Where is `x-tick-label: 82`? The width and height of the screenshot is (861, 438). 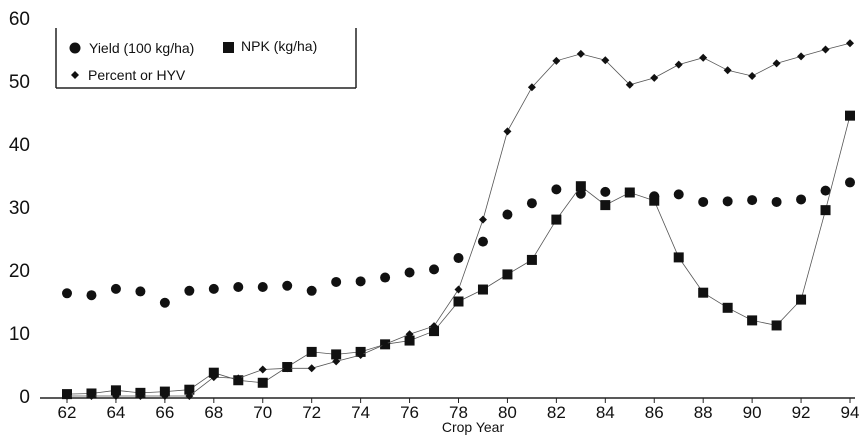 x-tick-label: 82 is located at coordinates (556, 412).